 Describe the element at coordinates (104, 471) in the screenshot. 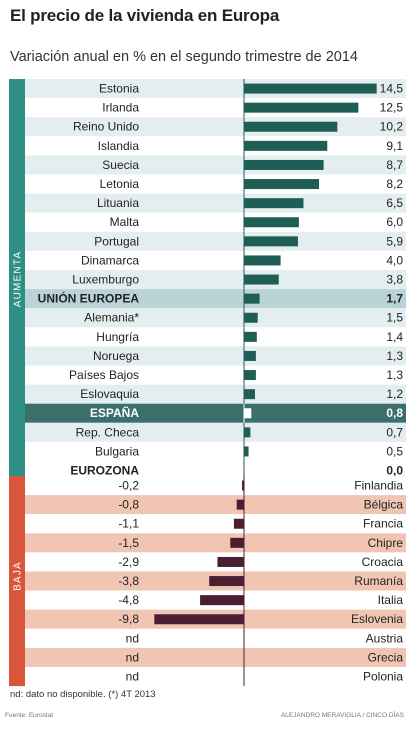

I see `country-label: EUROZONA` at that location.